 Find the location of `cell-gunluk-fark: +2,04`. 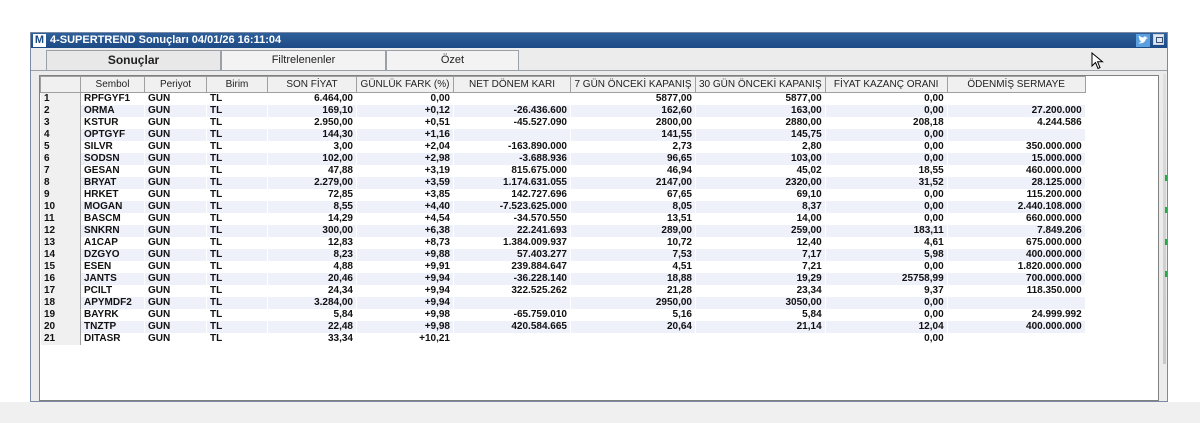

cell-gunluk-fark: +2,04 is located at coordinates (405, 147).